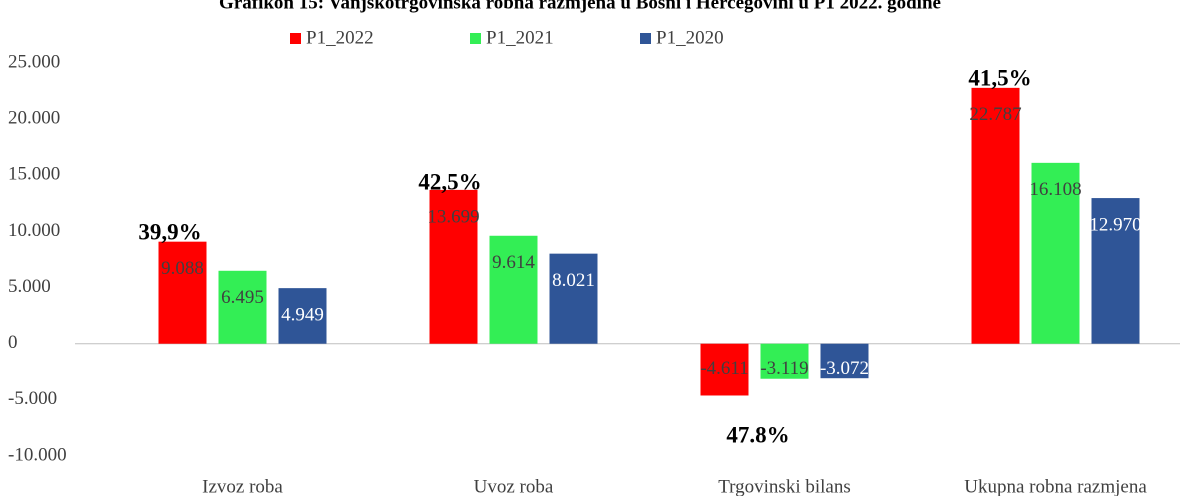  Describe the element at coordinates (999, 77) in the screenshot. I see `annotation: 41,5%` at that location.